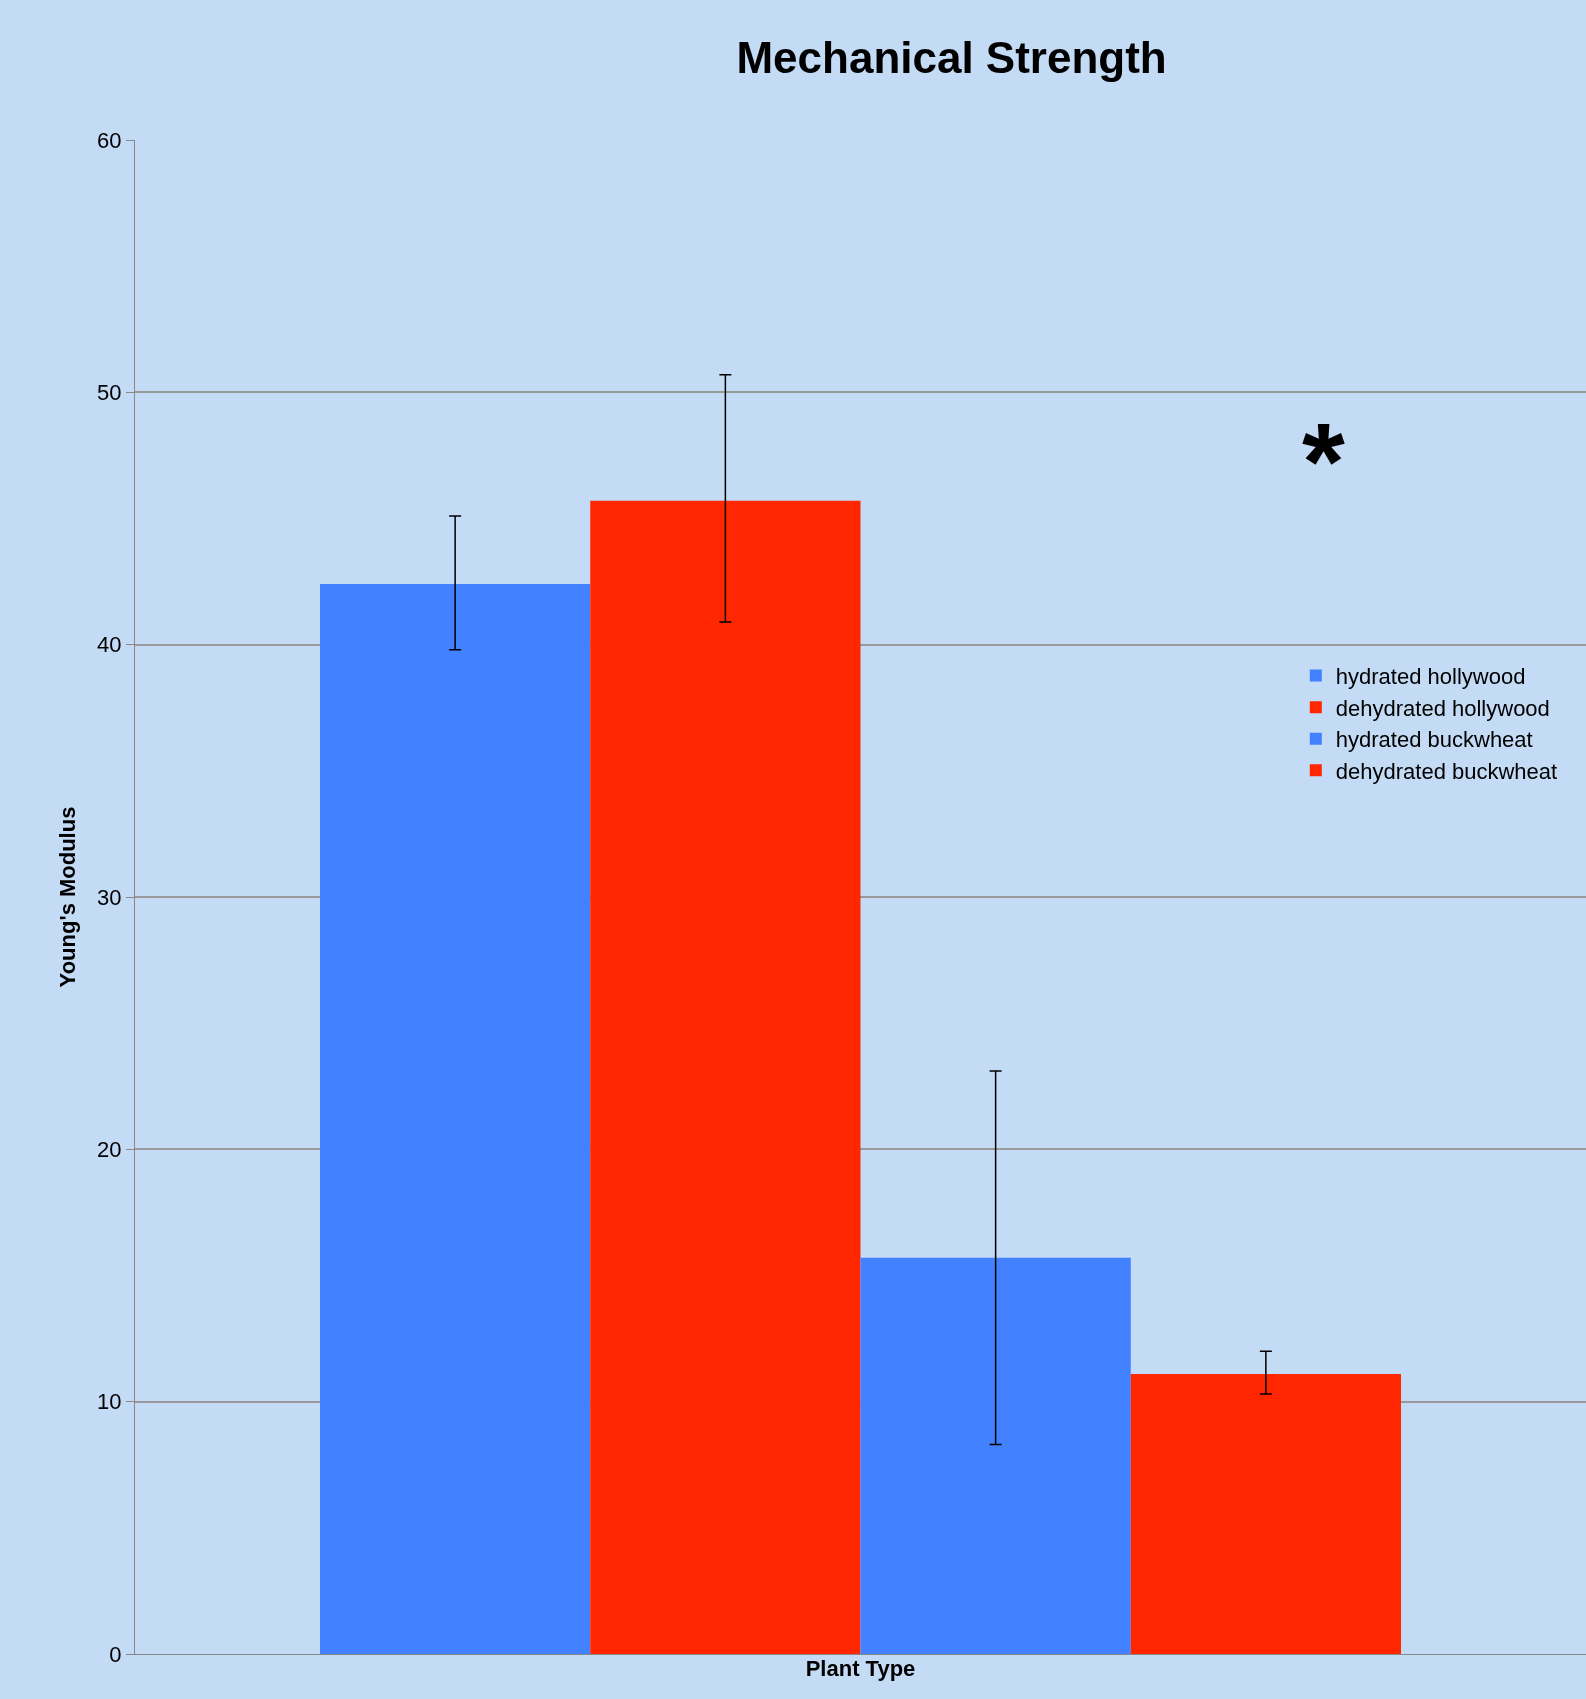 This screenshot has width=1586, height=1699. Describe the element at coordinates (109, 1150) in the screenshot. I see `y-tick-label: 20` at that location.